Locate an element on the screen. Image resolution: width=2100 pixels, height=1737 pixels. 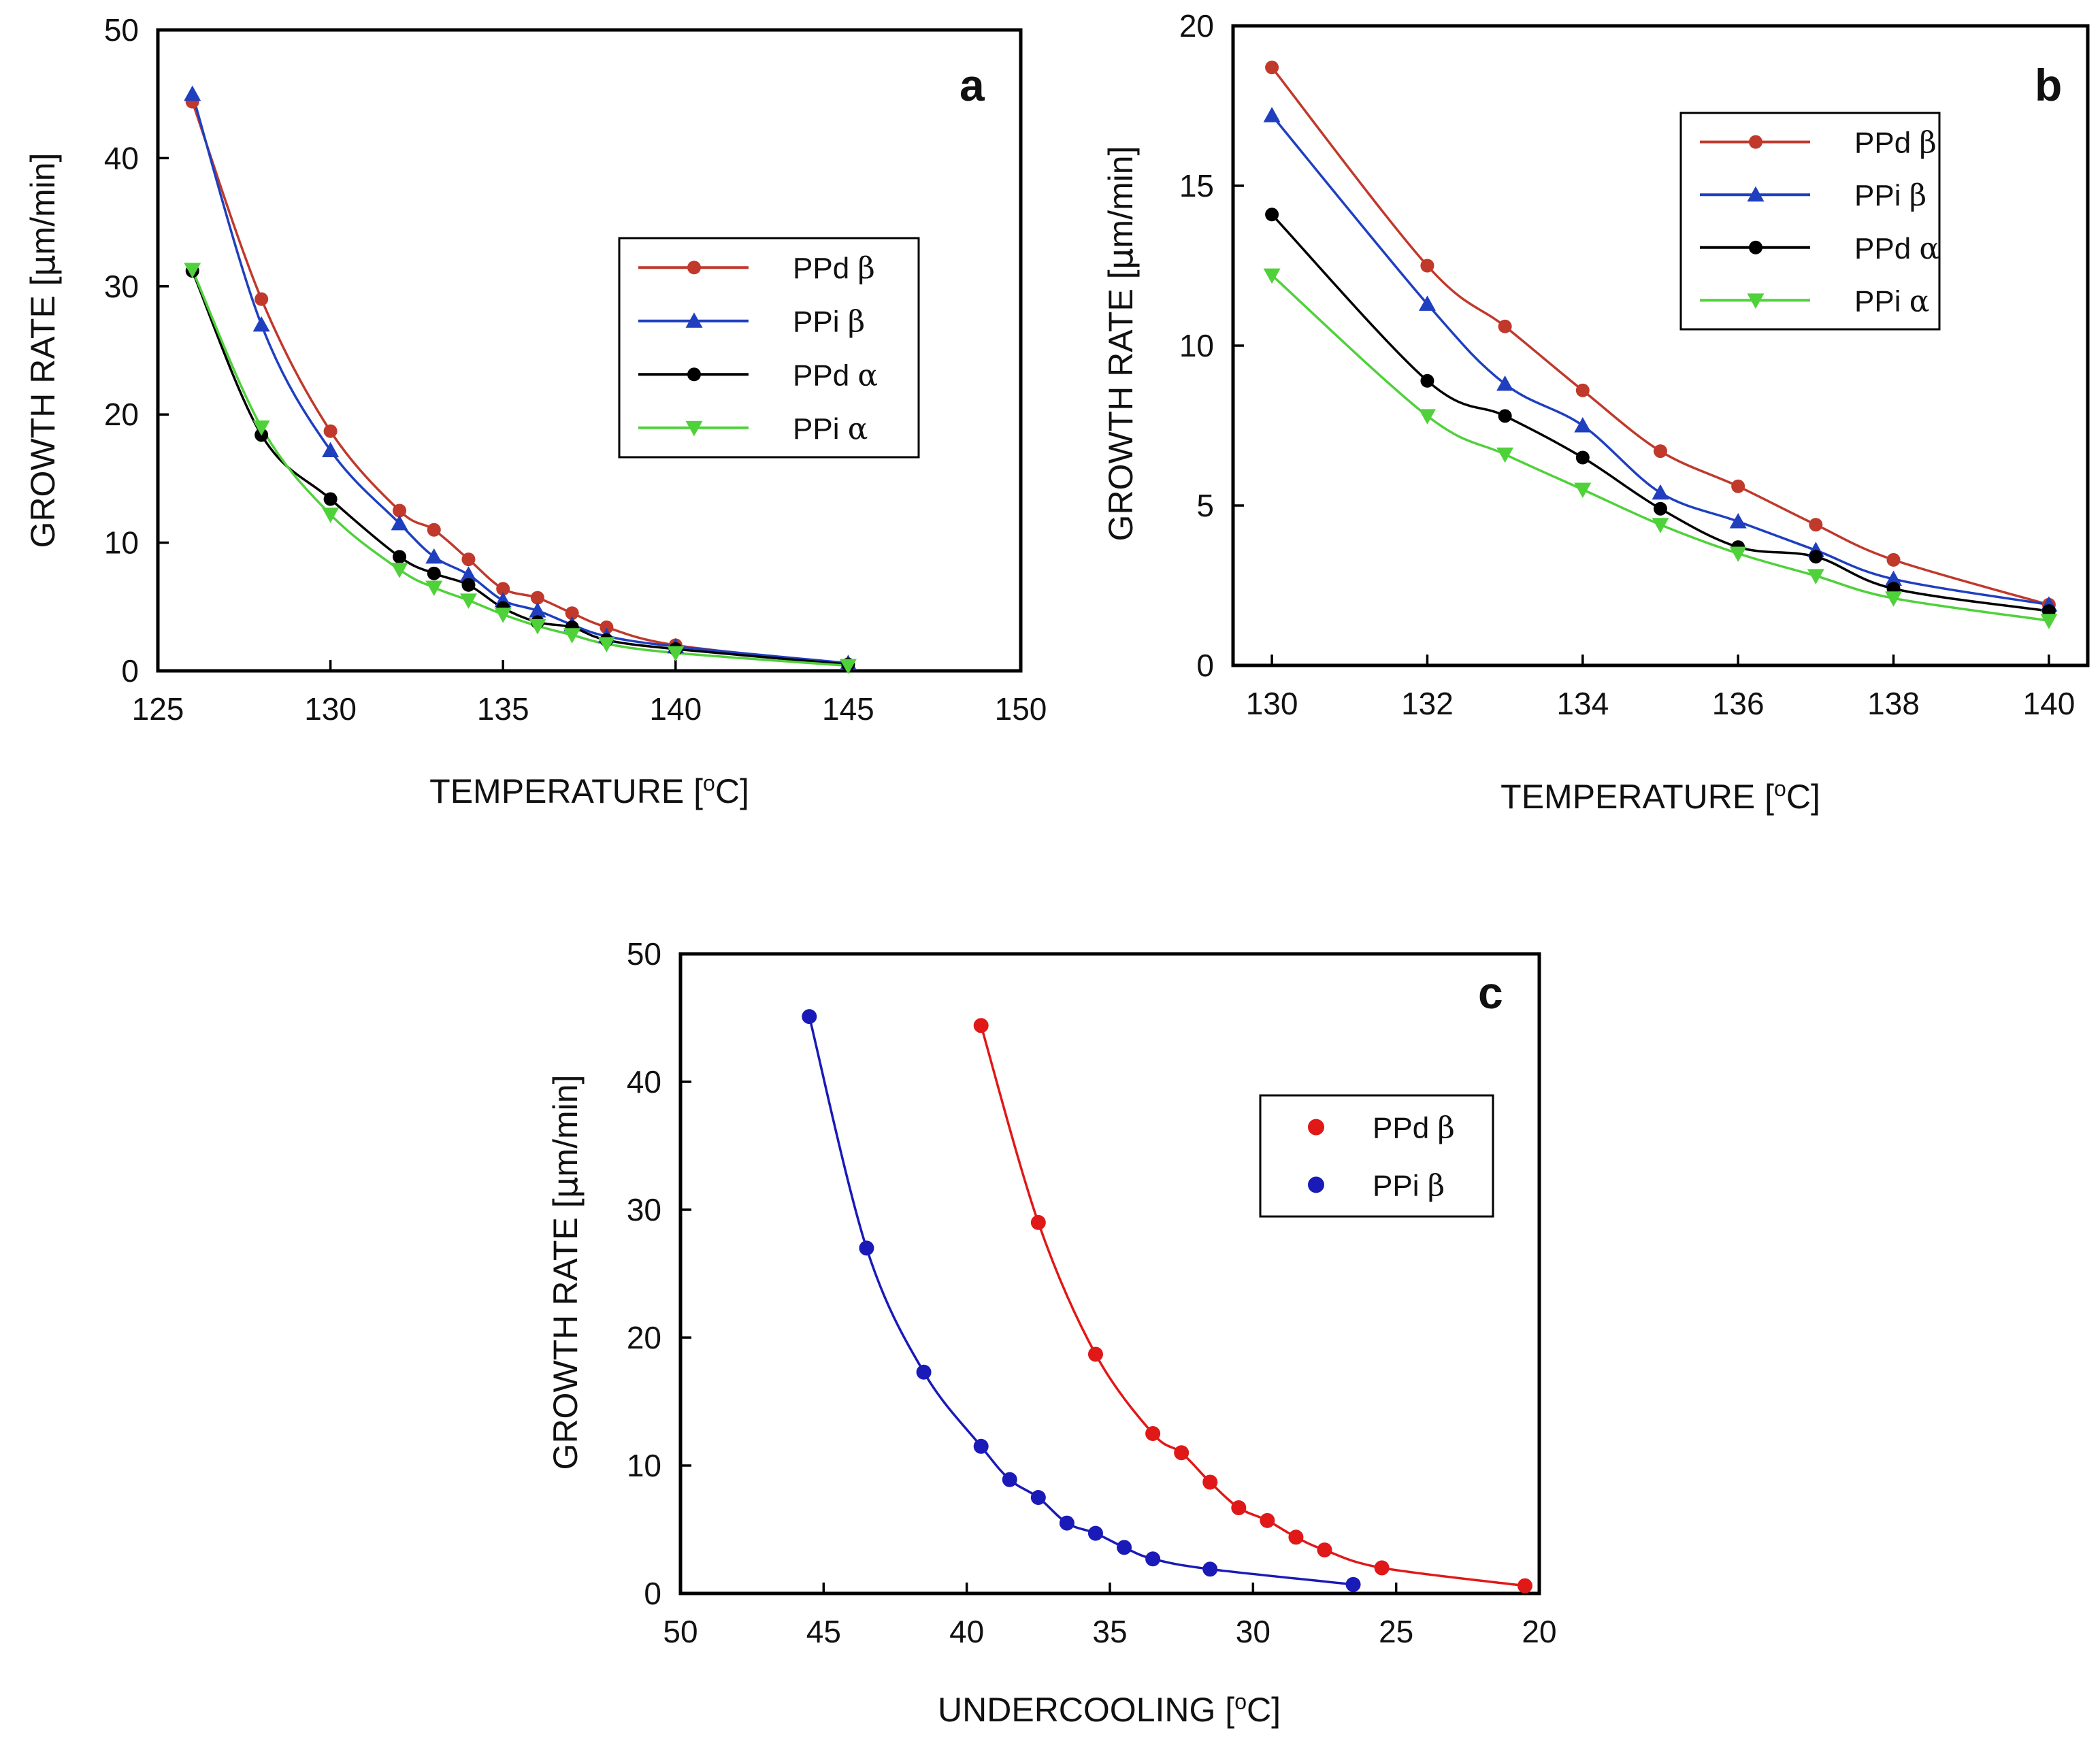
panel-c-letter: c is located at coordinates (1490, 993).